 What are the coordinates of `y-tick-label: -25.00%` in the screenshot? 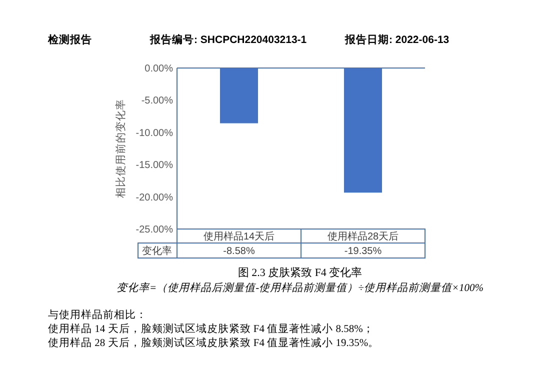 It's located at (155, 230).